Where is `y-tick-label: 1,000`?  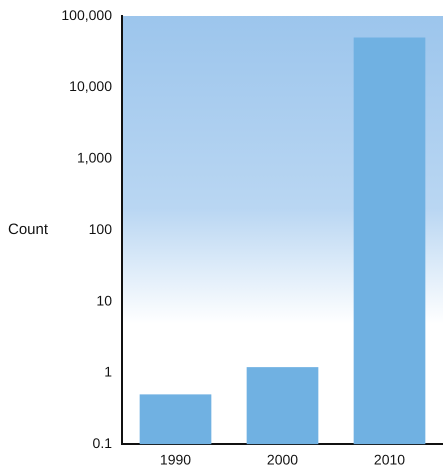
y-tick-label: 1,000 is located at coordinates (94, 158).